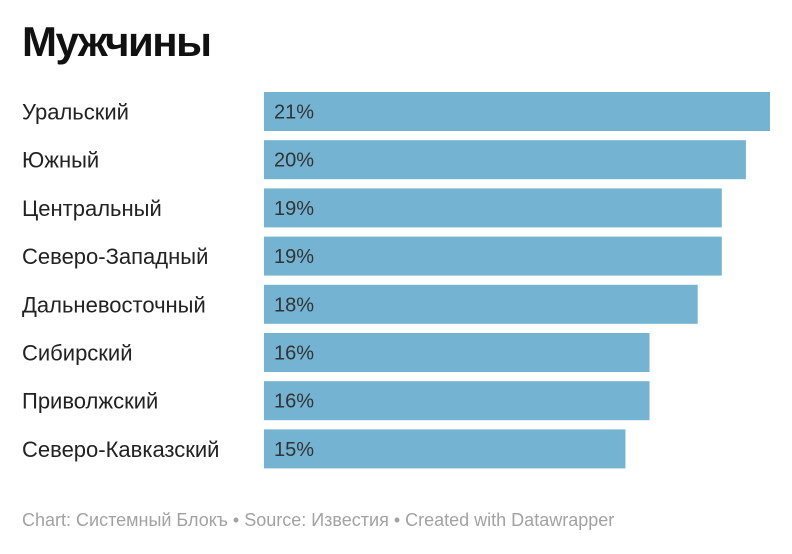  What do you see at coordinates (294, 113) in the screenshot?
I see `value-label: 21%` at bounding box center [294, 113].